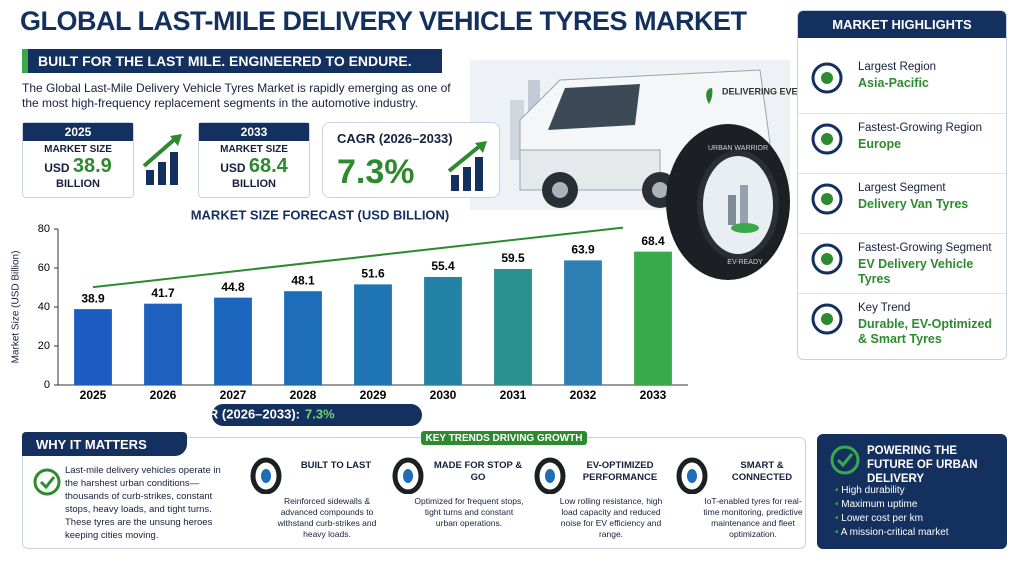 This screenshot has width=1024, height=562. I want to click on bullet: • High durability, so click(892, 491).